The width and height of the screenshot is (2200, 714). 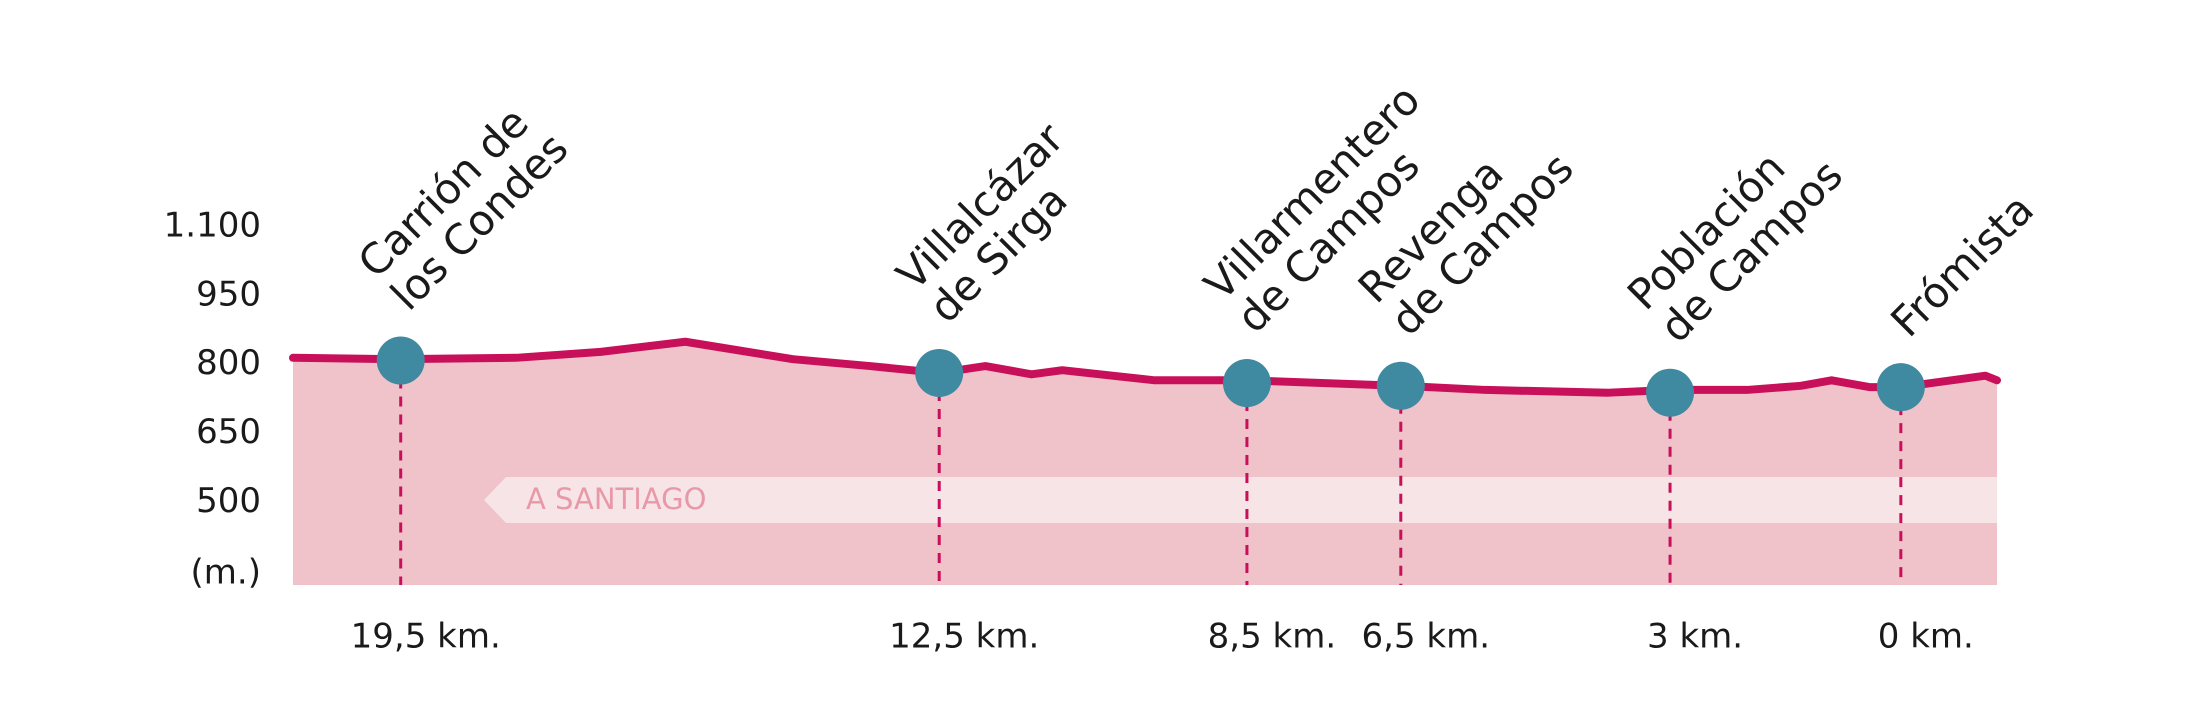 What do you see at coordinates (228, 432) in the screenshot?
I see `y-tick-label: 650` at bounding box center [228, 432].